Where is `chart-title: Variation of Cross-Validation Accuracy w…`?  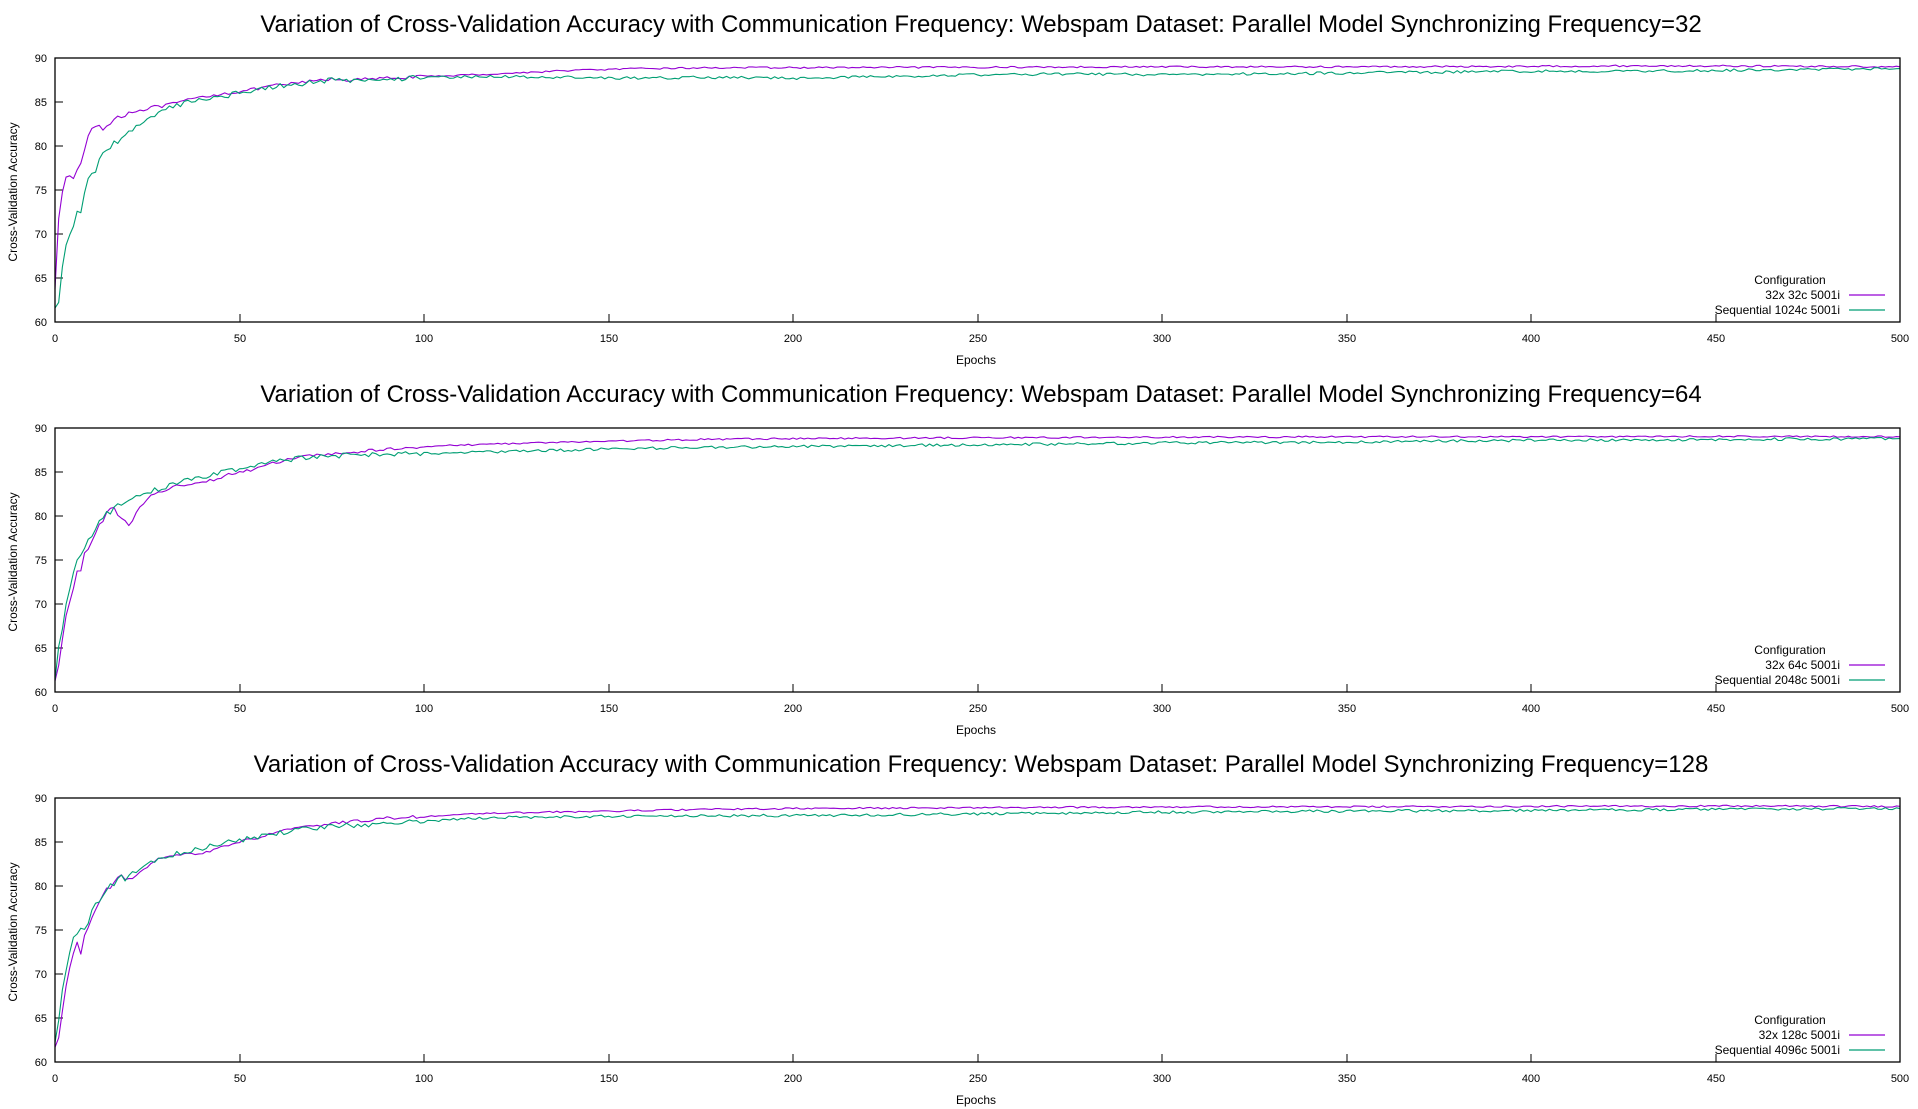
chart-title: Variation of Cross-Validation Accuracy w… is located at coordinates (981, 764).